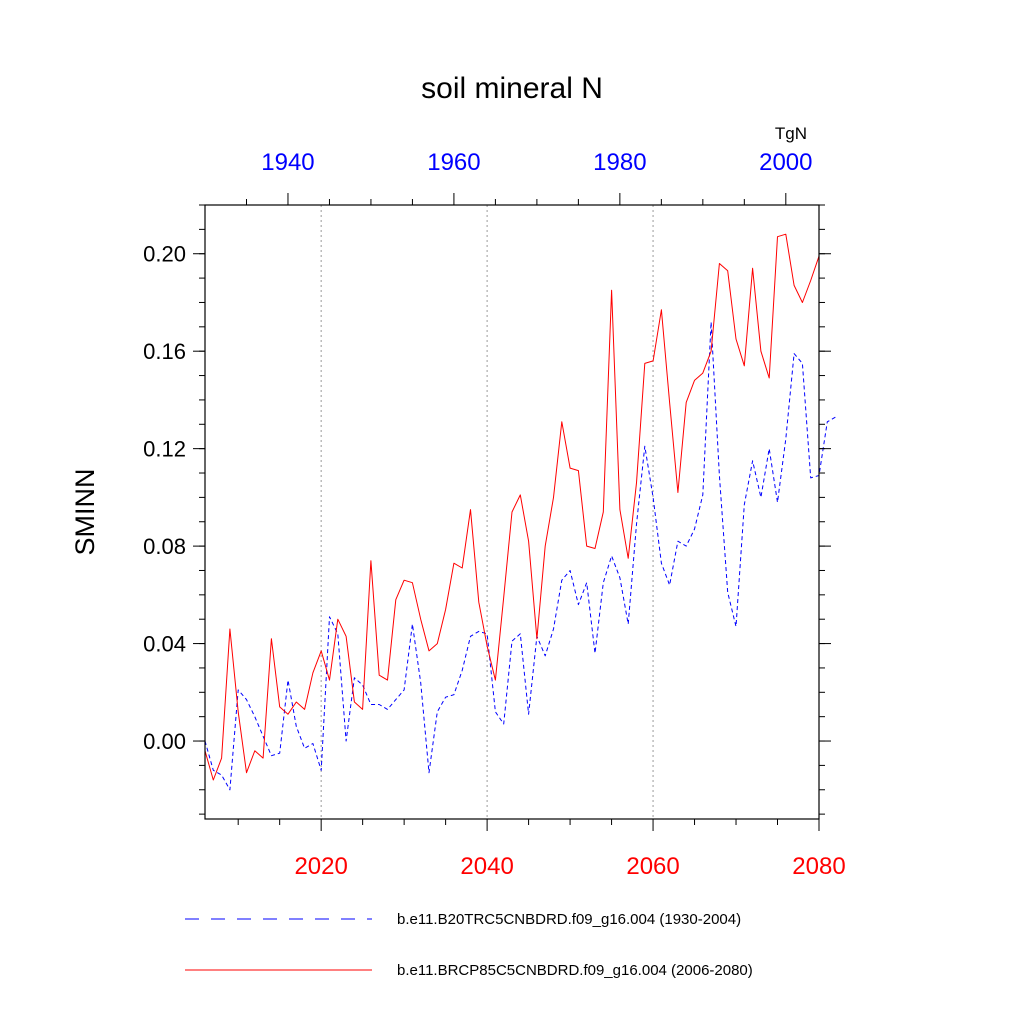 The height and width of the screenshot is (1024, 1024). What do you see at coordinates (164, 741) in the screenshot?
I see `y-tick-label-0: 0.00` at bounding box center [164, 741].